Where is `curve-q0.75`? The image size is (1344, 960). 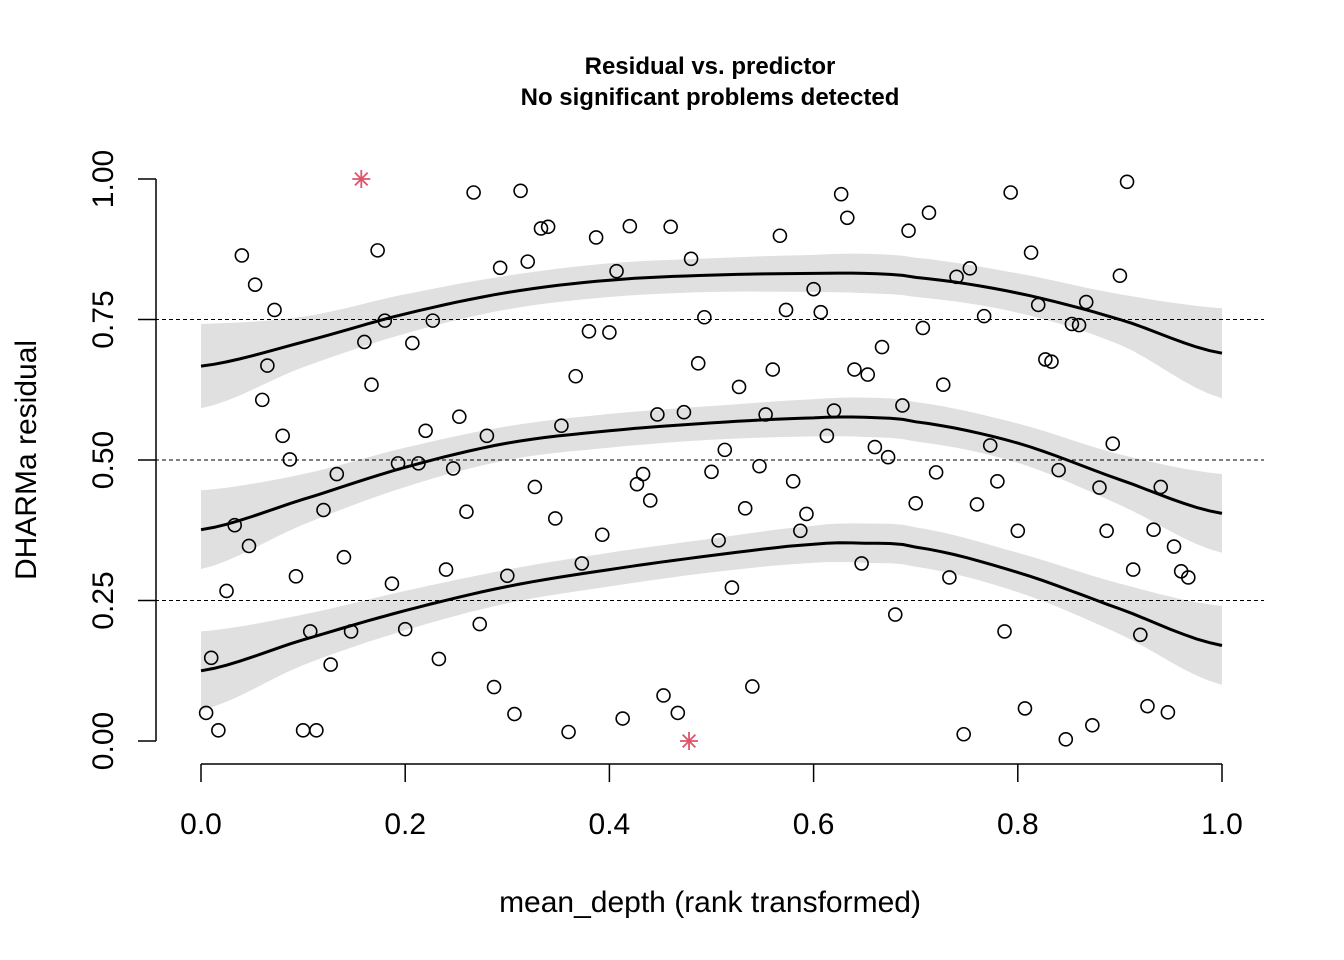 curve-q0.75 is located at coordinates (711, 319).